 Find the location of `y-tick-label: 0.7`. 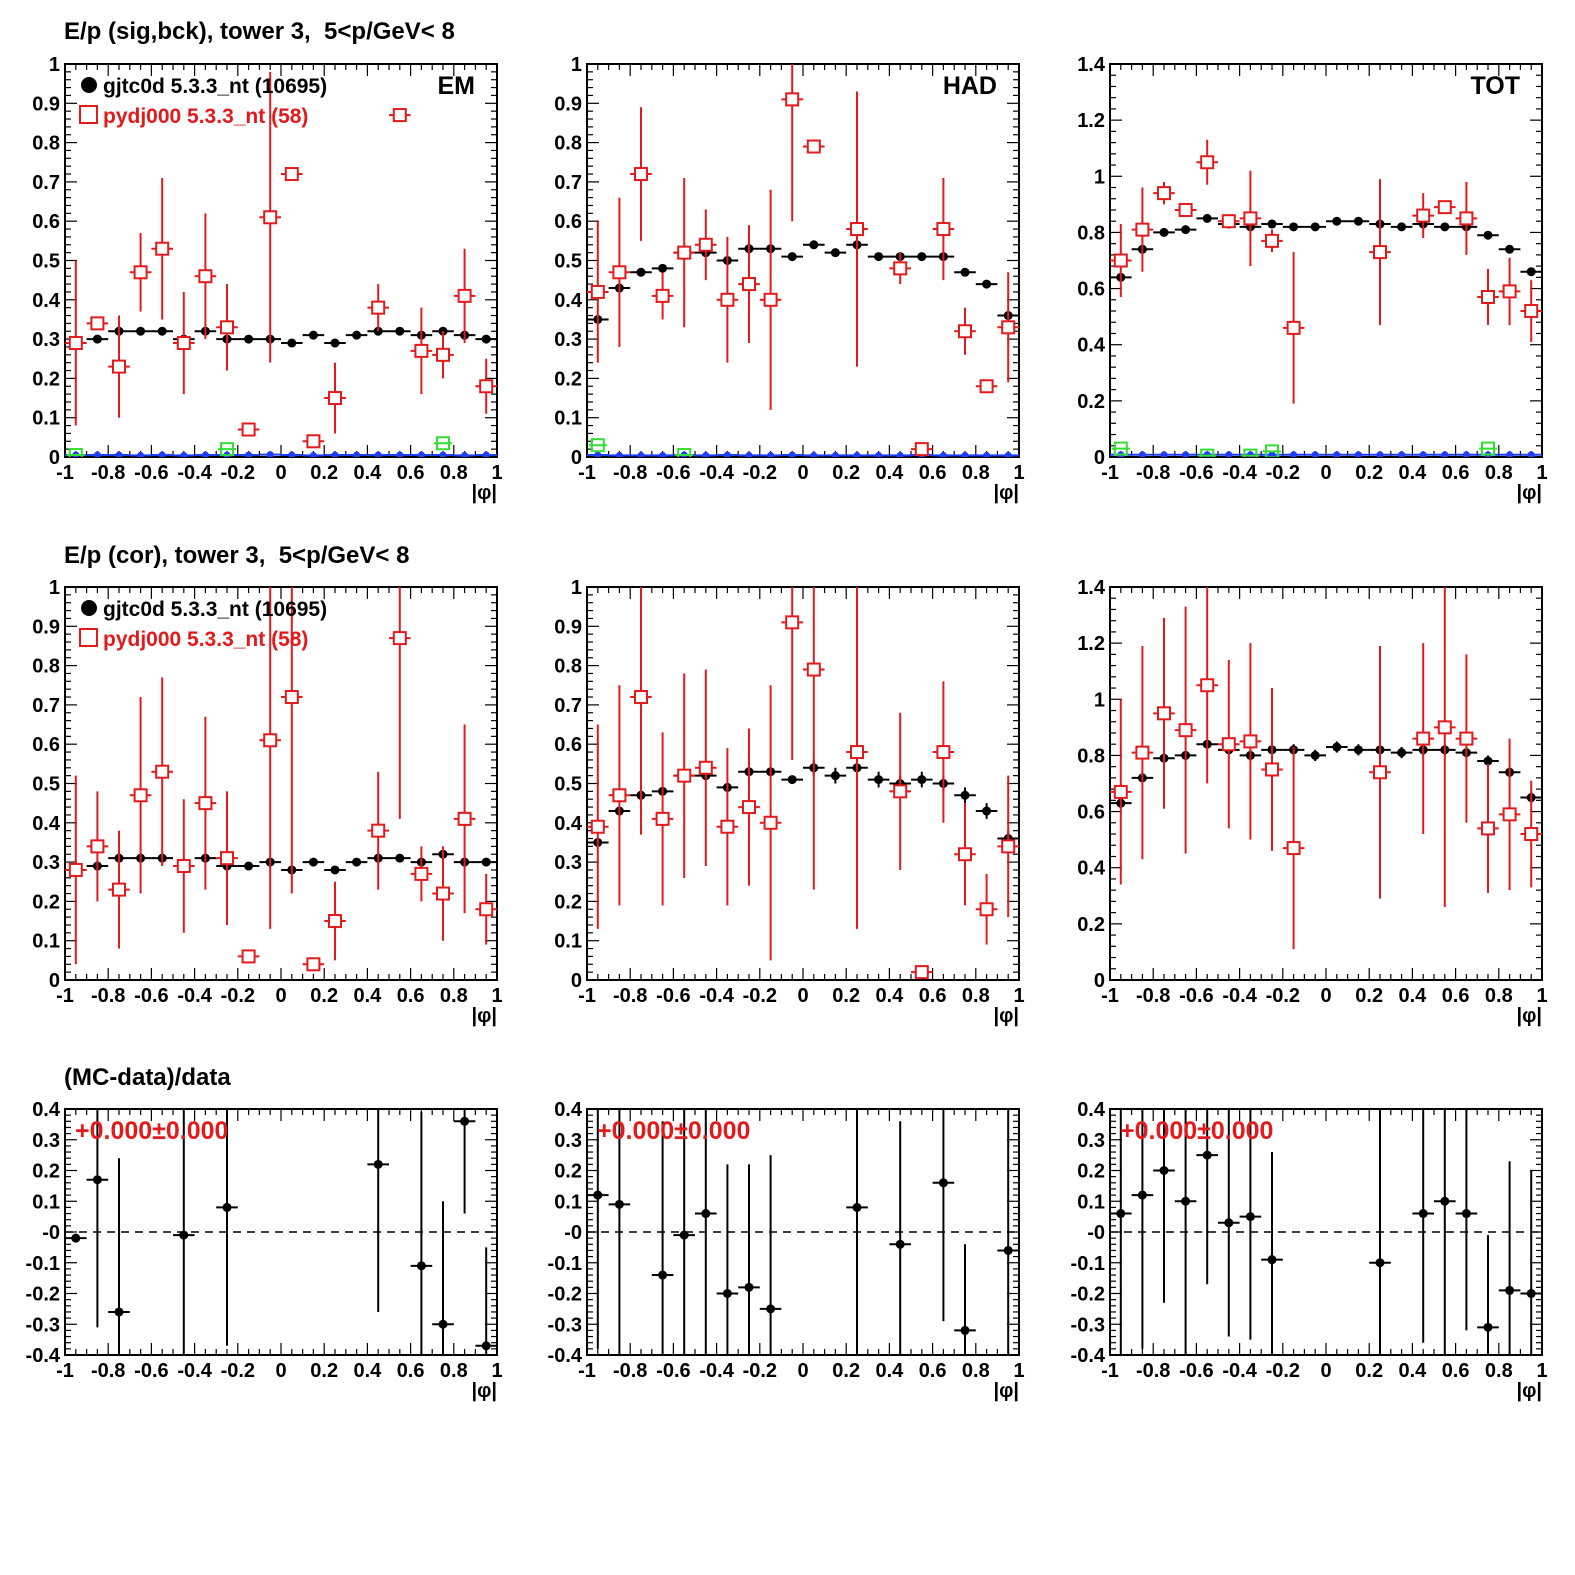

y-tick-label: 0.7 is located at coordinates (568, 183).